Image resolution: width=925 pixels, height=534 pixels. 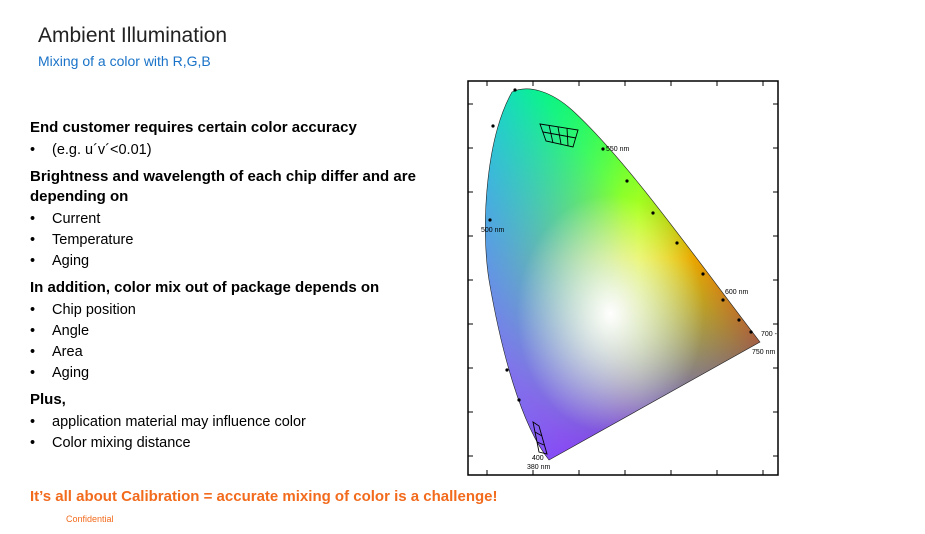 I want to click on list-item: • (e.g. u´v´<0.01), so click(x=240, y=150).